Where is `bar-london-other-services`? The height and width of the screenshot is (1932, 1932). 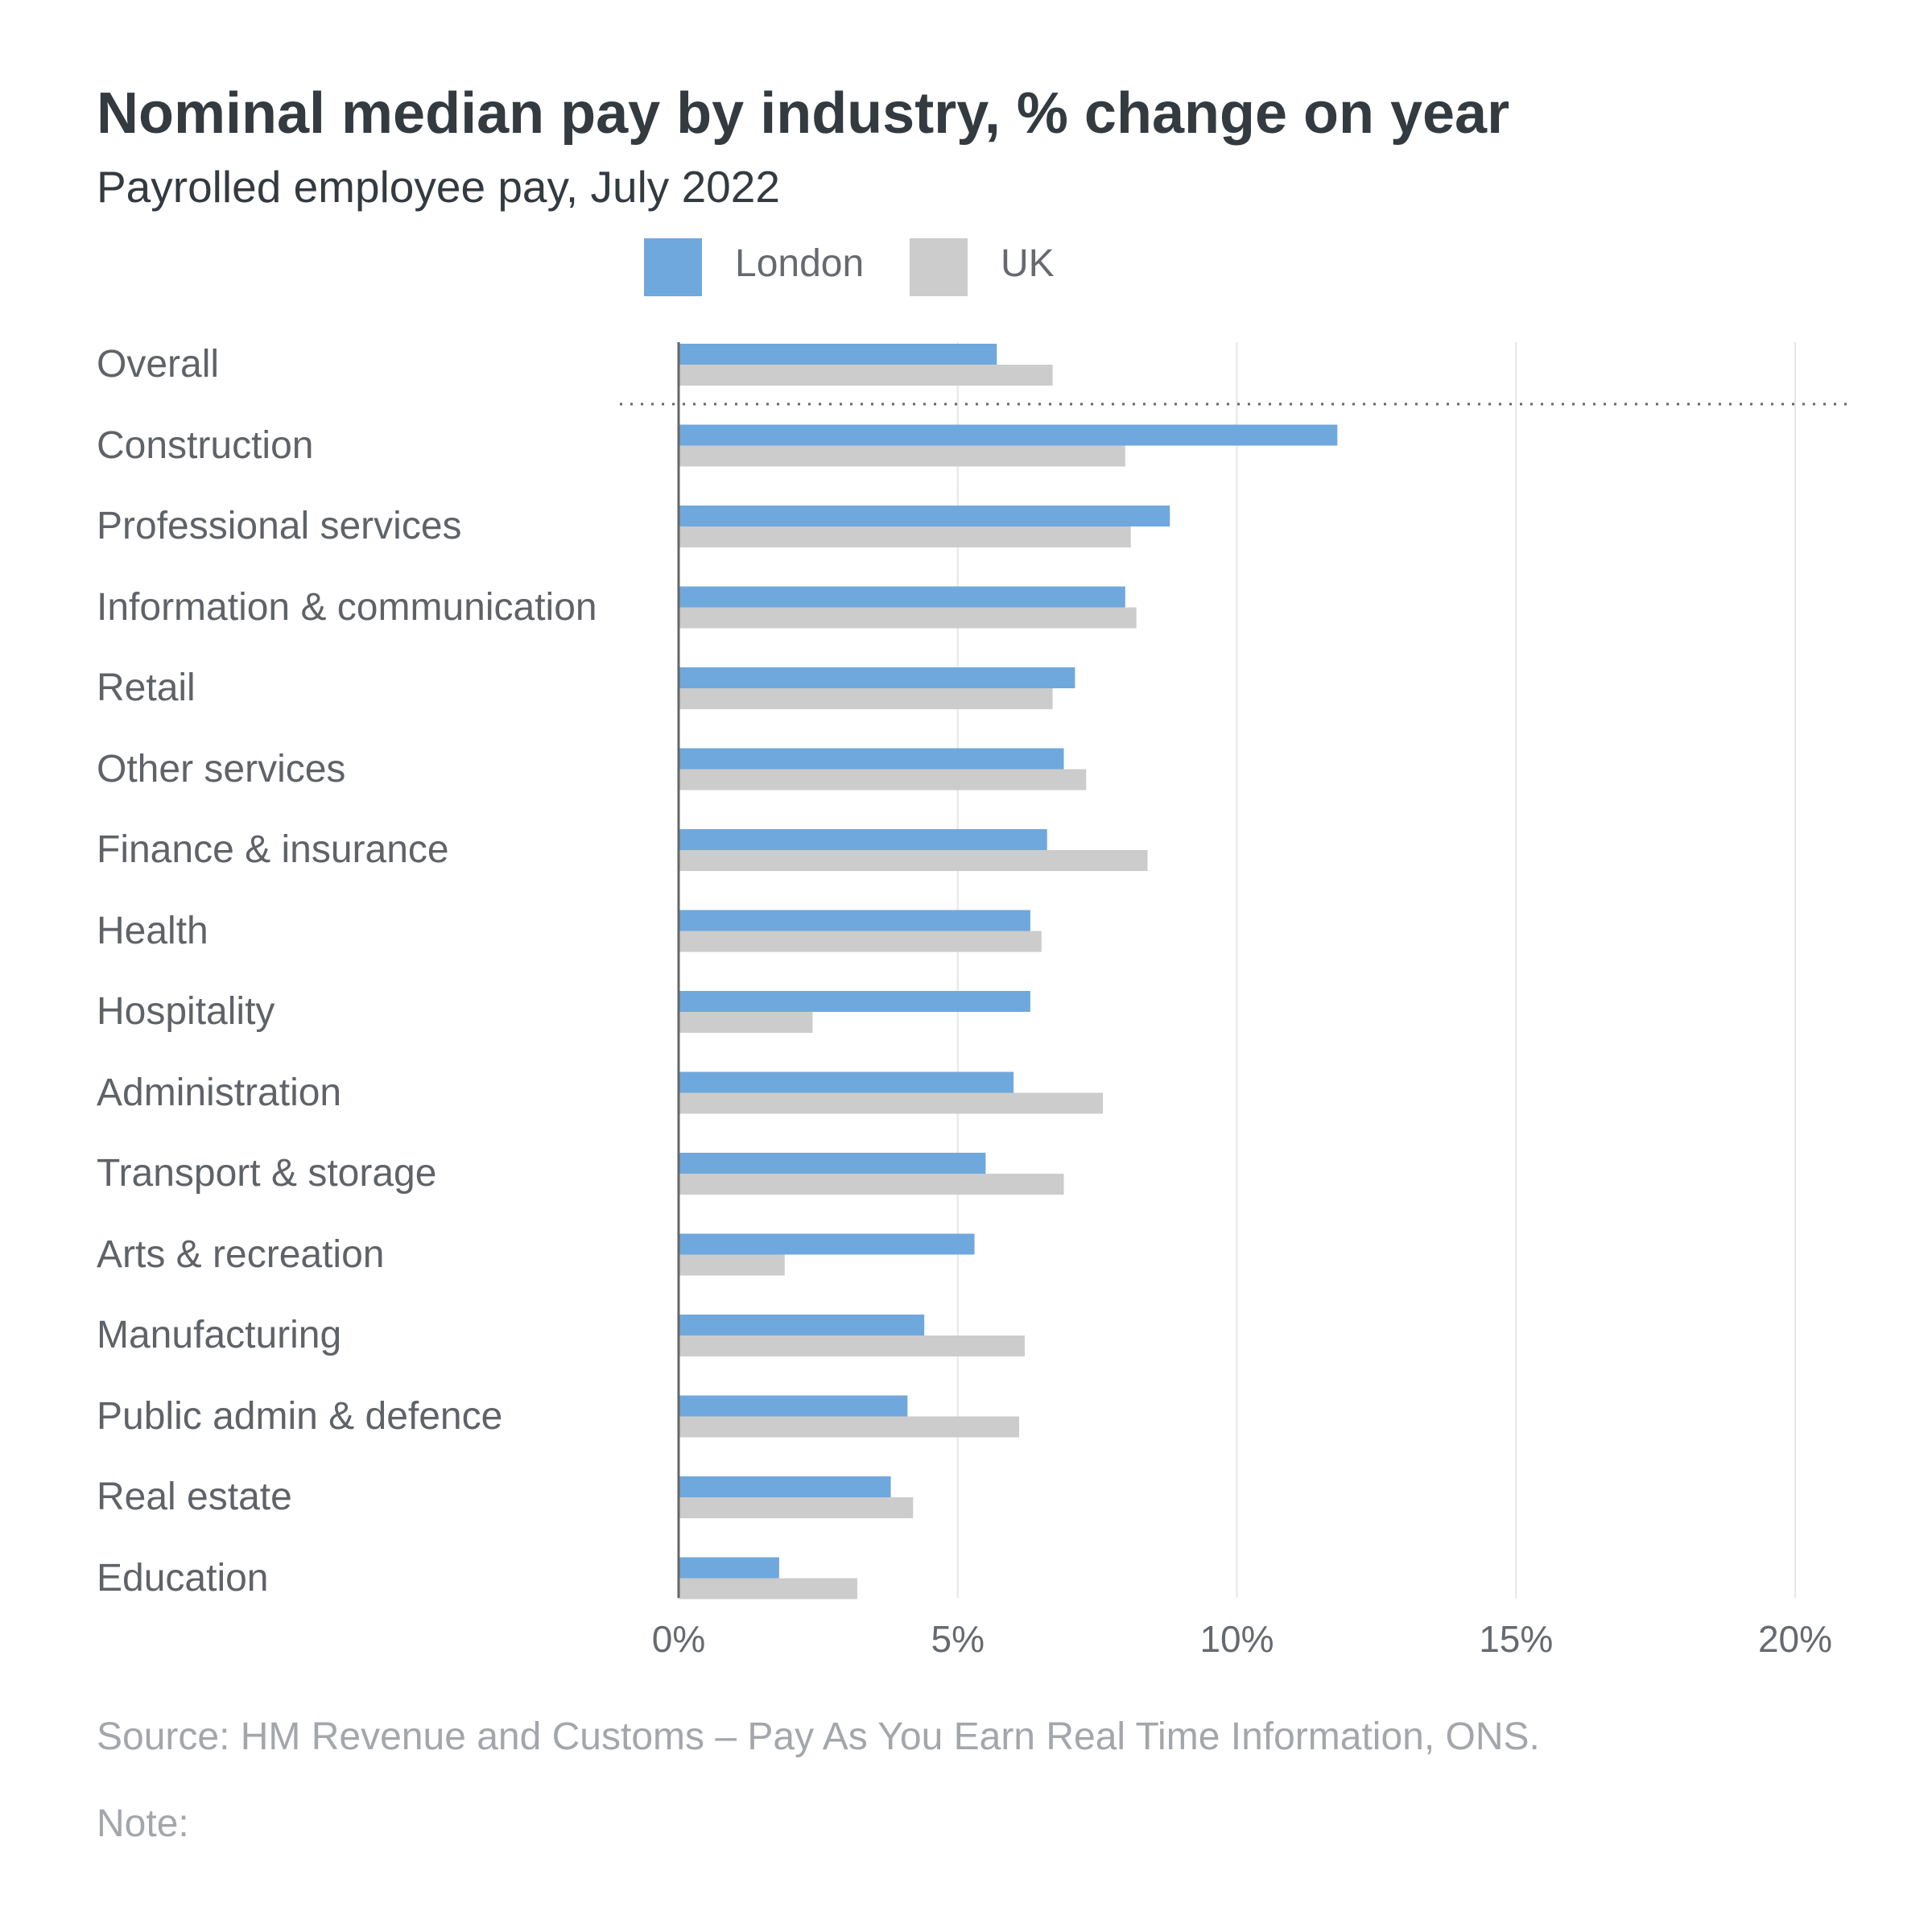
bar-london-other-services is located at coordinates (871, 759).